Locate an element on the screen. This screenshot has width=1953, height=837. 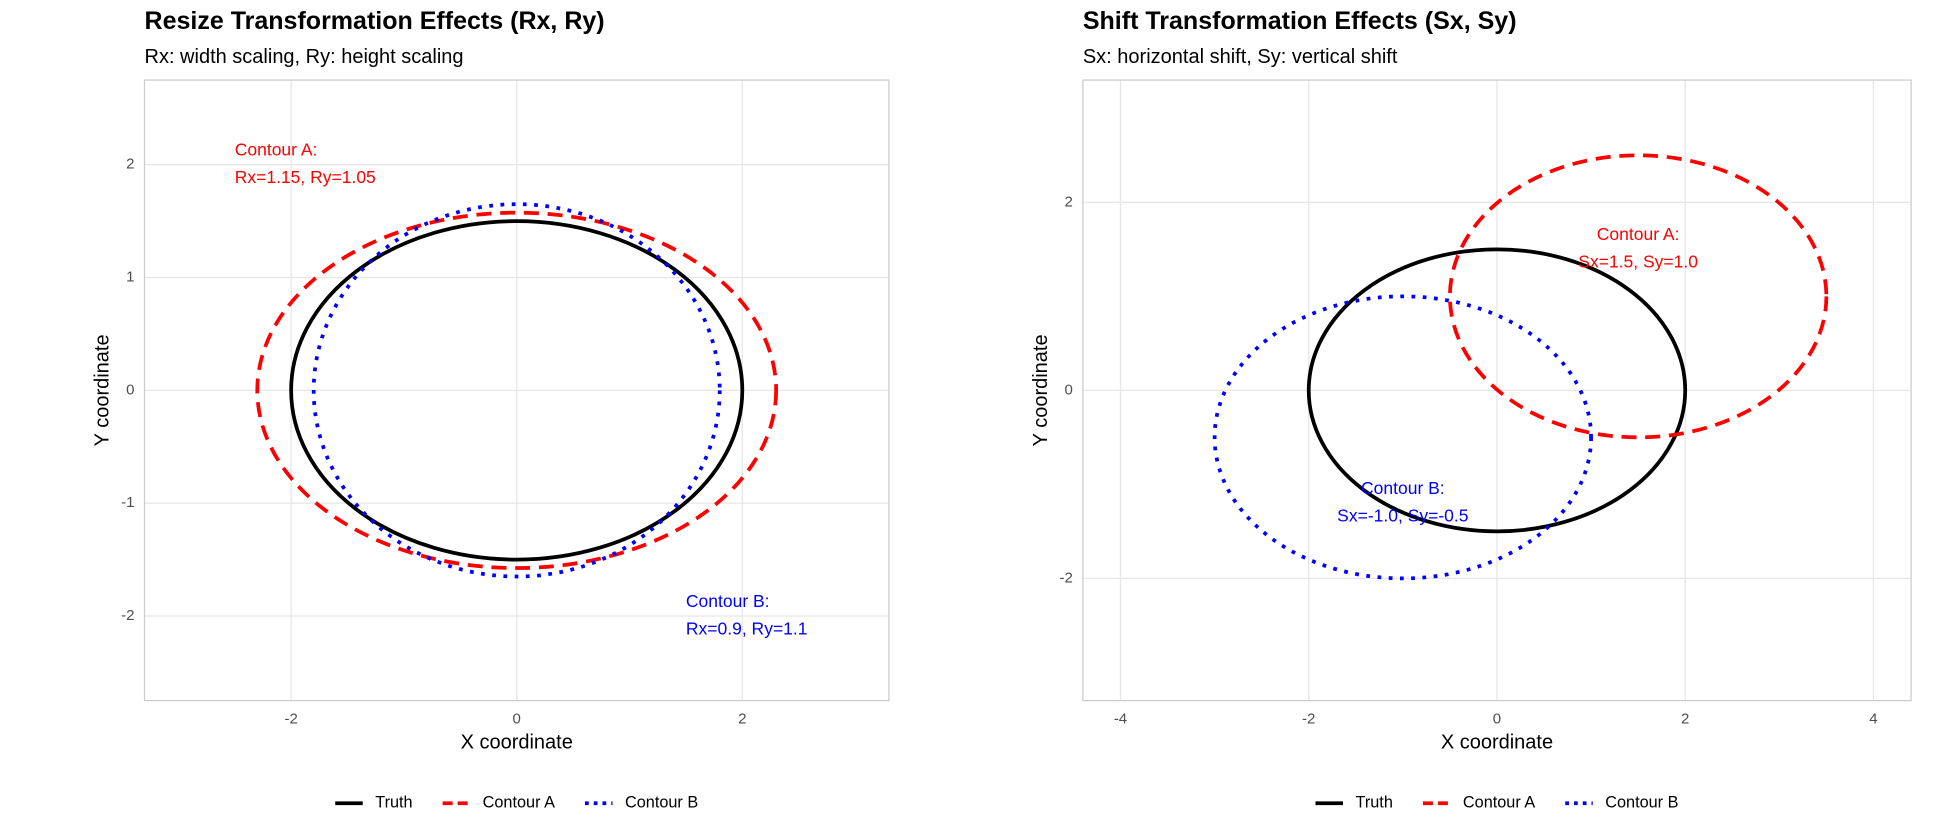
chart-title: Shift Transformation Effects (Sx, Sy) is located at coordinates (1300, 21).